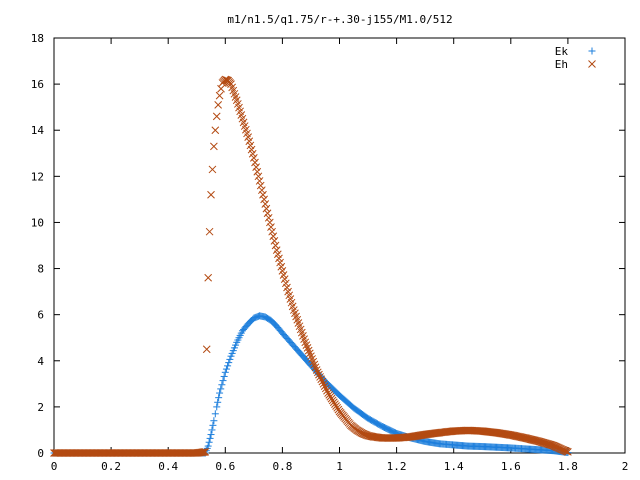 The image size is (640, 480). Describe the element at coordinates (339, 466) in the screenshot. I see `x-tick-label: 1` at that location.